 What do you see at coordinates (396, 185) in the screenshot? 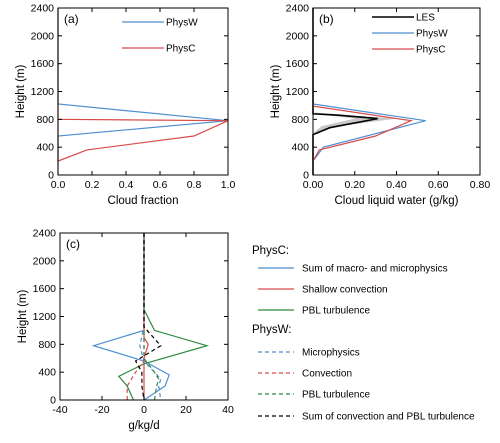
I see `x-tick-label: 0.40` at bounding box center [396, 185].